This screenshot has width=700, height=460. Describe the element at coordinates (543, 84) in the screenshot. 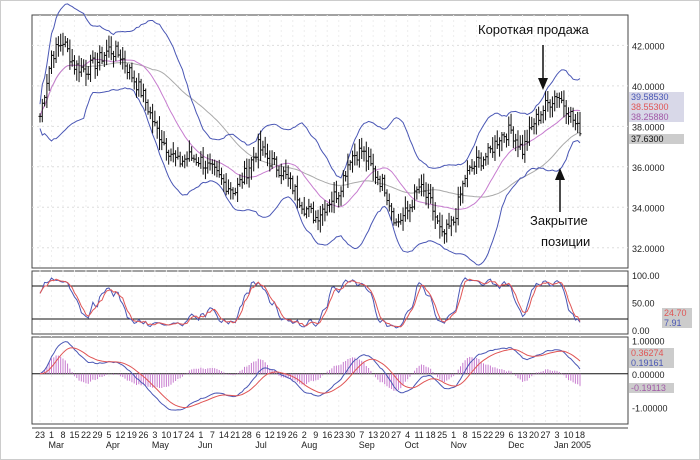

I see `short-sale-arrowhead` at that location.